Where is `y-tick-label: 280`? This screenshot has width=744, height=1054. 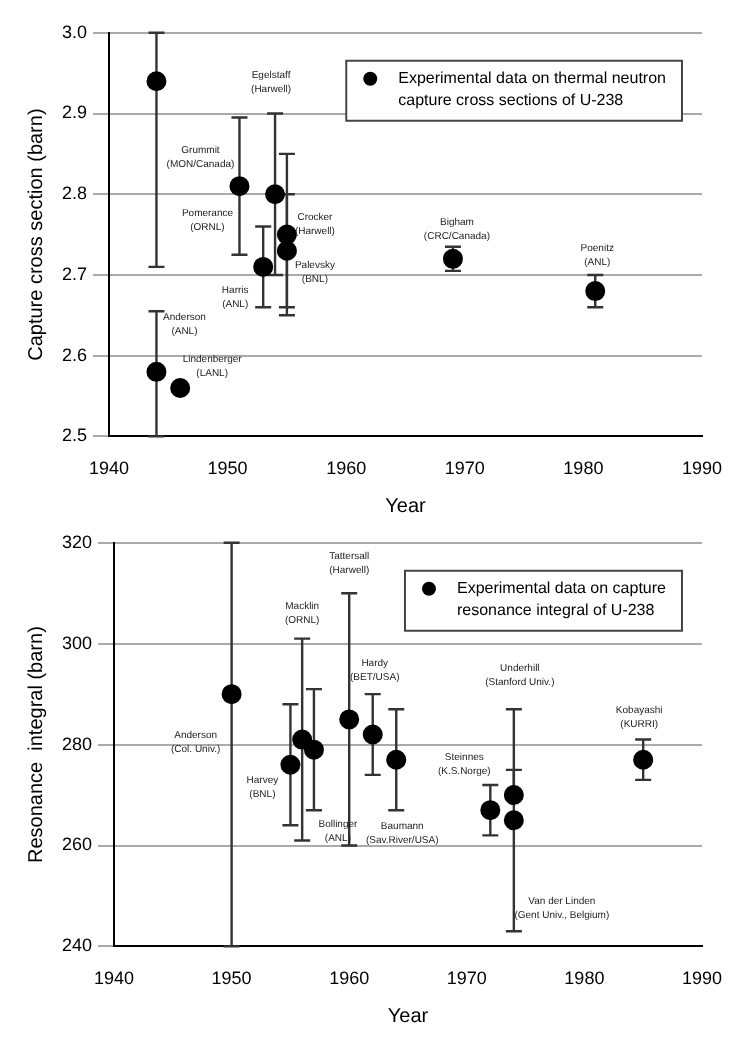 y-tick-label: 280 is located at coordinates (77, 743).